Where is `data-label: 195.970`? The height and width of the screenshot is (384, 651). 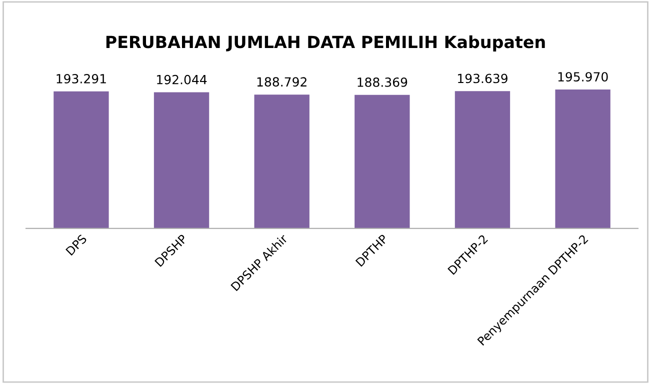 data-label: 195.970 is located at coordinates (583, 77).